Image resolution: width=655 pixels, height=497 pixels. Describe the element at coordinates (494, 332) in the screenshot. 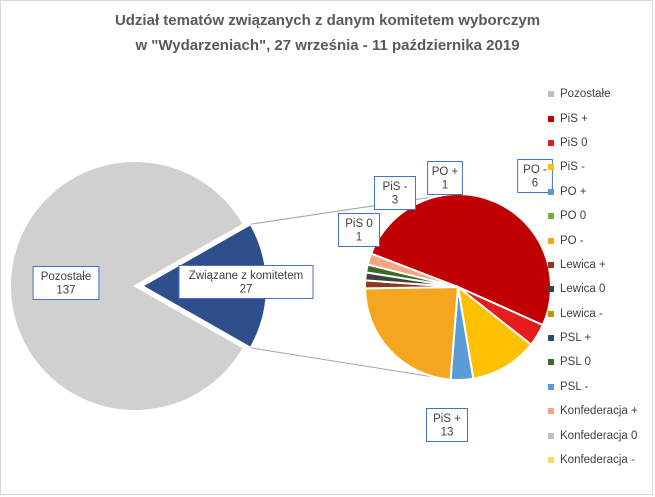

I see `slice-pis` at that location.